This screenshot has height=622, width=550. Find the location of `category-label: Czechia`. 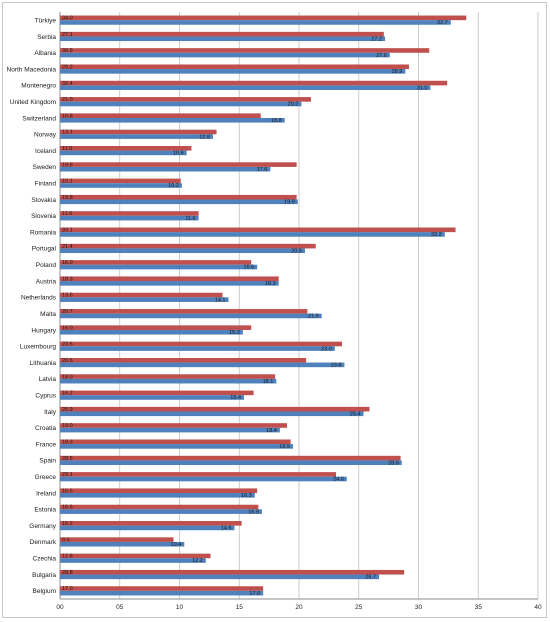

category-label: Czechia is located at coordinates (45, 559).